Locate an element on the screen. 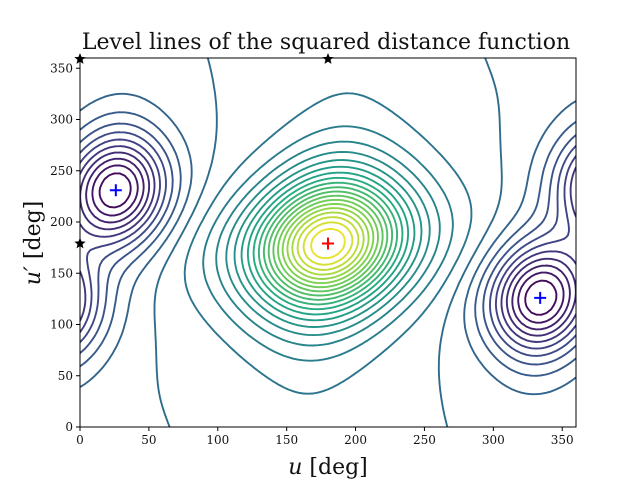 Image resolution: width=640 pixels, height=480 pixels. x-axis-label: u [deg] is located at coordinates (328, 467).